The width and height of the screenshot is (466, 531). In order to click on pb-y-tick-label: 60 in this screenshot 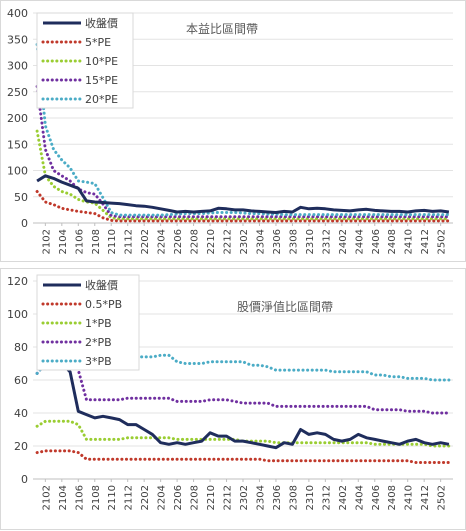, I will do `click(21, 380)`.